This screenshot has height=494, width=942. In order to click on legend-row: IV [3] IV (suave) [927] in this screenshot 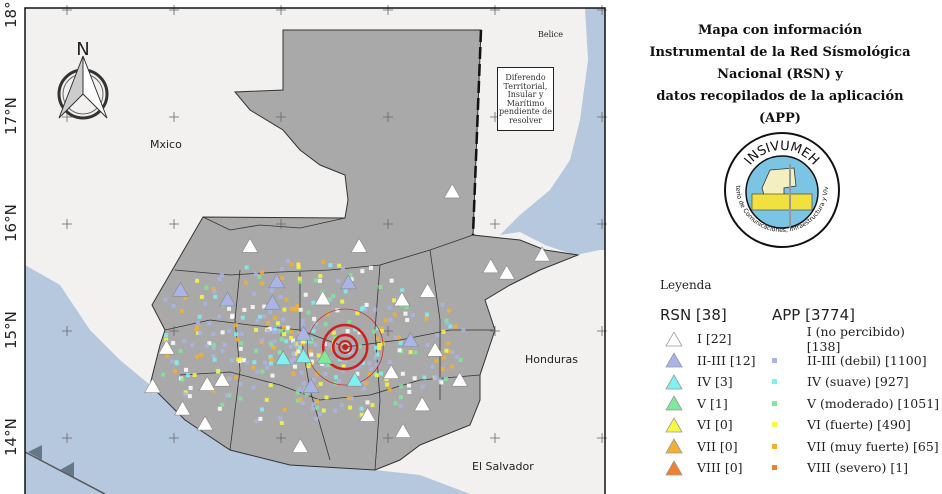, I will do `click(801, 382)`.